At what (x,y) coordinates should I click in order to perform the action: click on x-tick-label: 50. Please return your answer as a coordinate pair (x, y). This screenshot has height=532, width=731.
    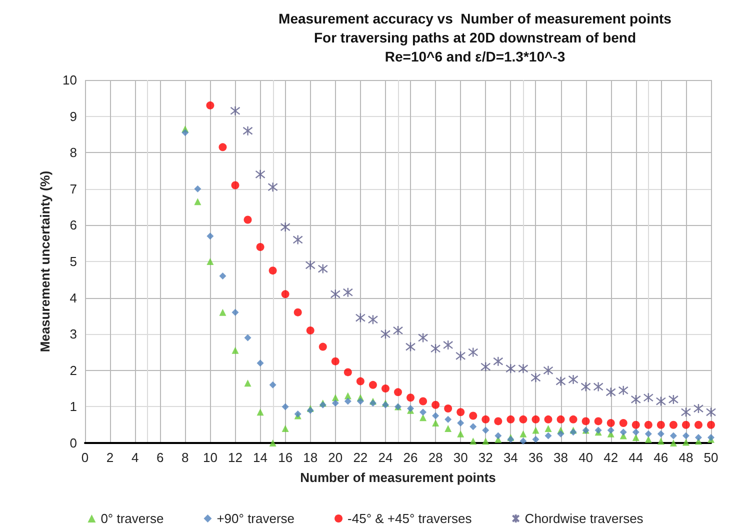
    Looking at the image, I should click on (711, 457).